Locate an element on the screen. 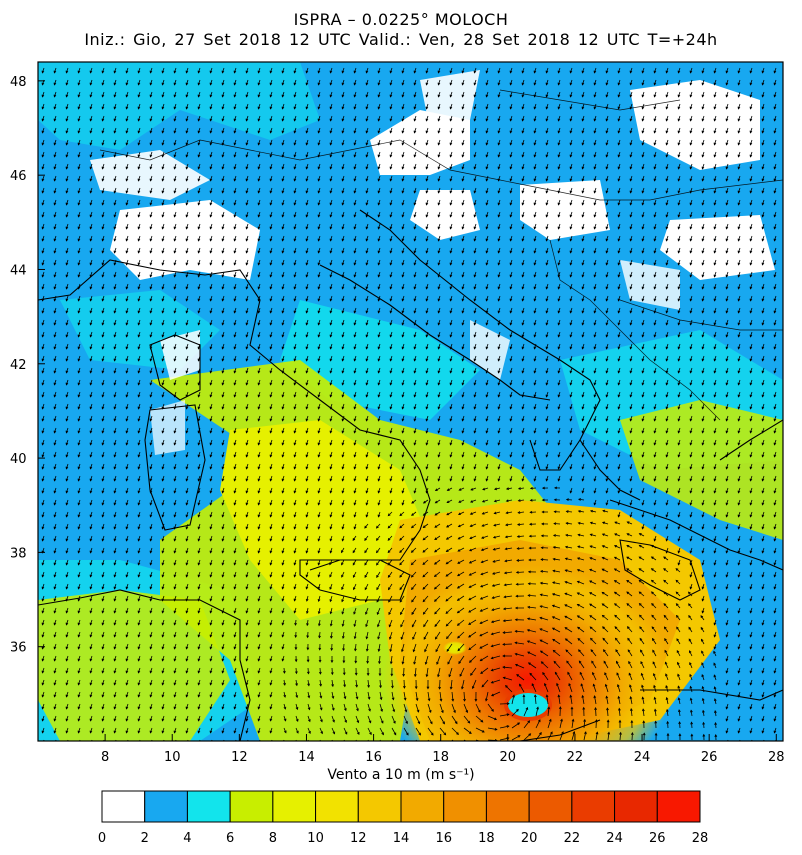 This screenshot has height=855, width=802. colorbar-tick-label: 2 is located at coordinates (145, 838).